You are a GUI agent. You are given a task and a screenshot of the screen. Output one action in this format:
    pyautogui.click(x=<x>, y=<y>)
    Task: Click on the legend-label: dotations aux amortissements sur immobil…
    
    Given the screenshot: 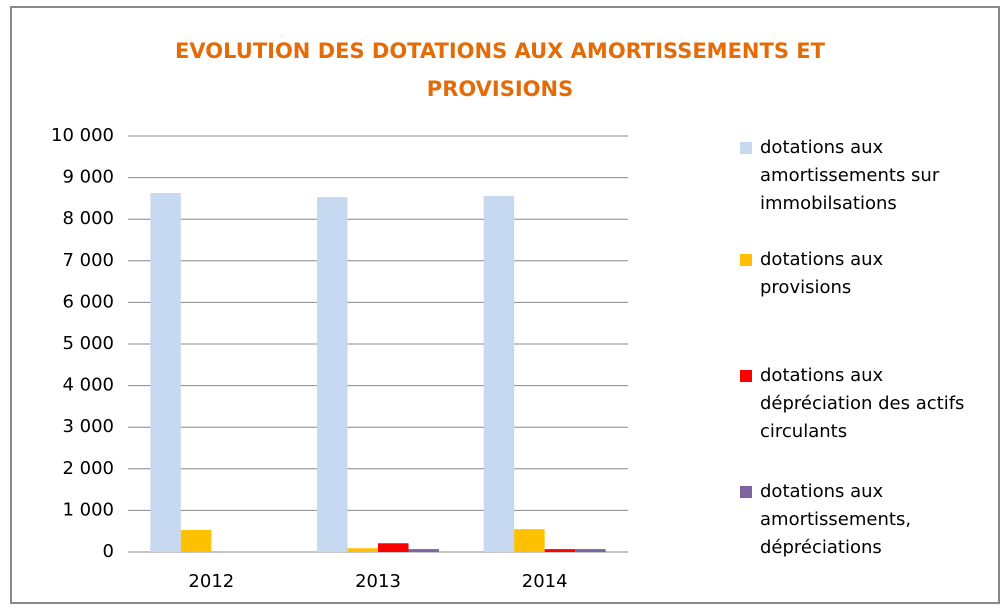 What is the action you would take?
    pyautogui.click(x=850, y=175)
    